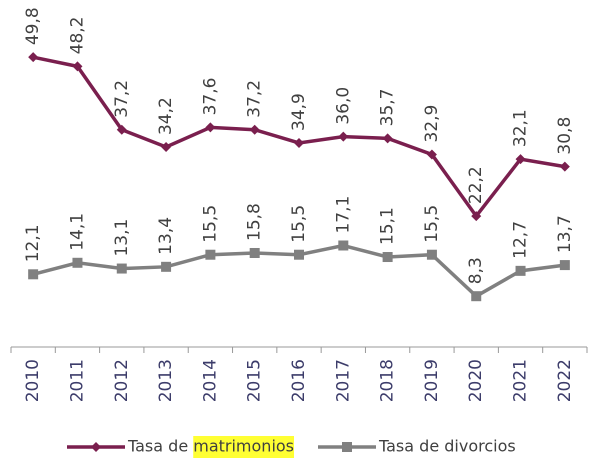 The width and height of the screenshot is (597, 466). I want to click on data-label: 35,7, so click(388, 108).